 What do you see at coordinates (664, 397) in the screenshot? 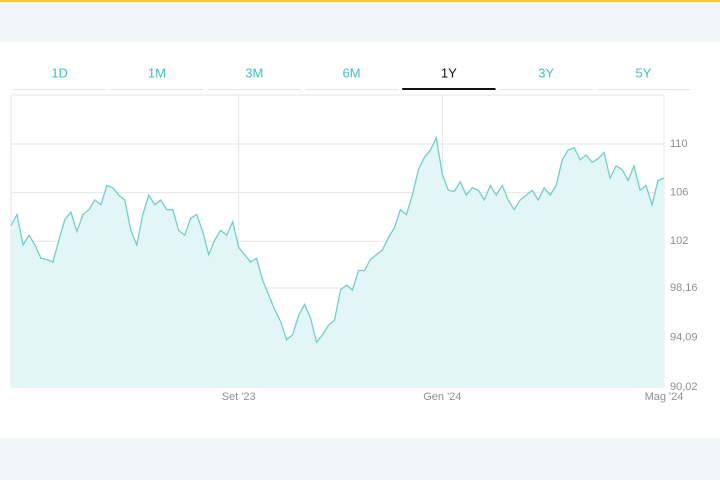
I see `x-tick-label: Mag '24` at bounding box center [664, 397].